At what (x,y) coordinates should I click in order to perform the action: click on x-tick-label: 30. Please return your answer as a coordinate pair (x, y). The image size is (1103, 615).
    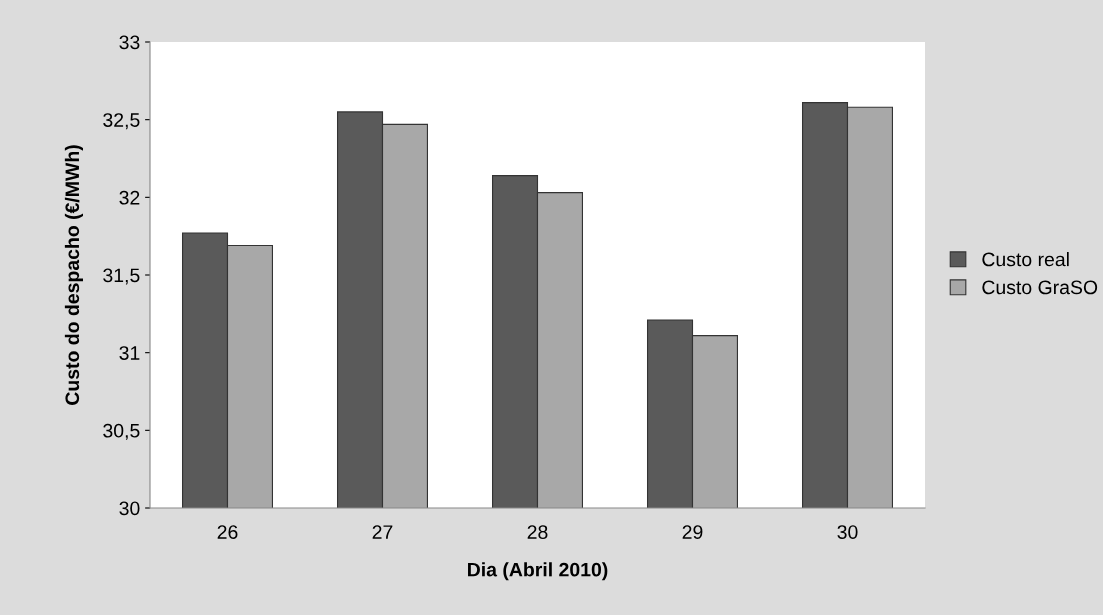
    Looking at the image, I should click on (847, 532).